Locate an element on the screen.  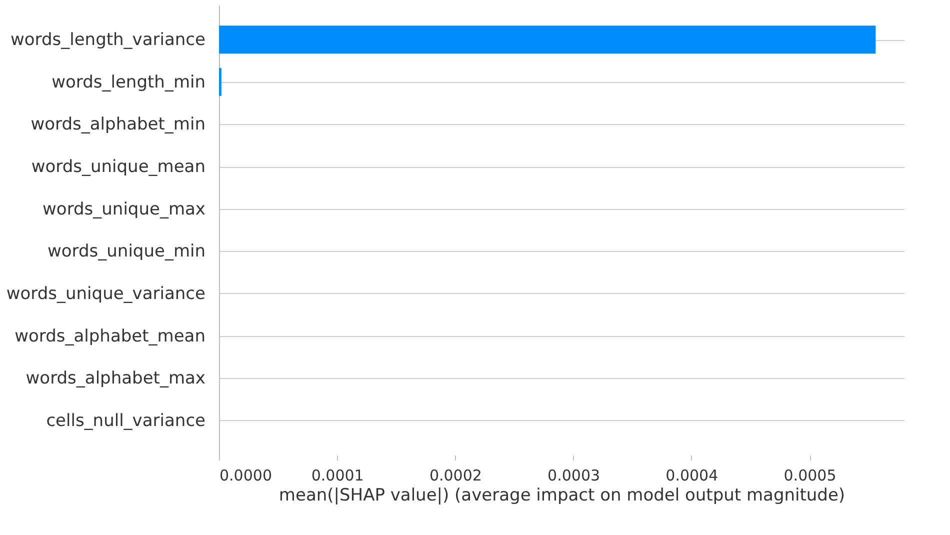
x-tick-label: 0.0001 is located at coordinates (337, 475).